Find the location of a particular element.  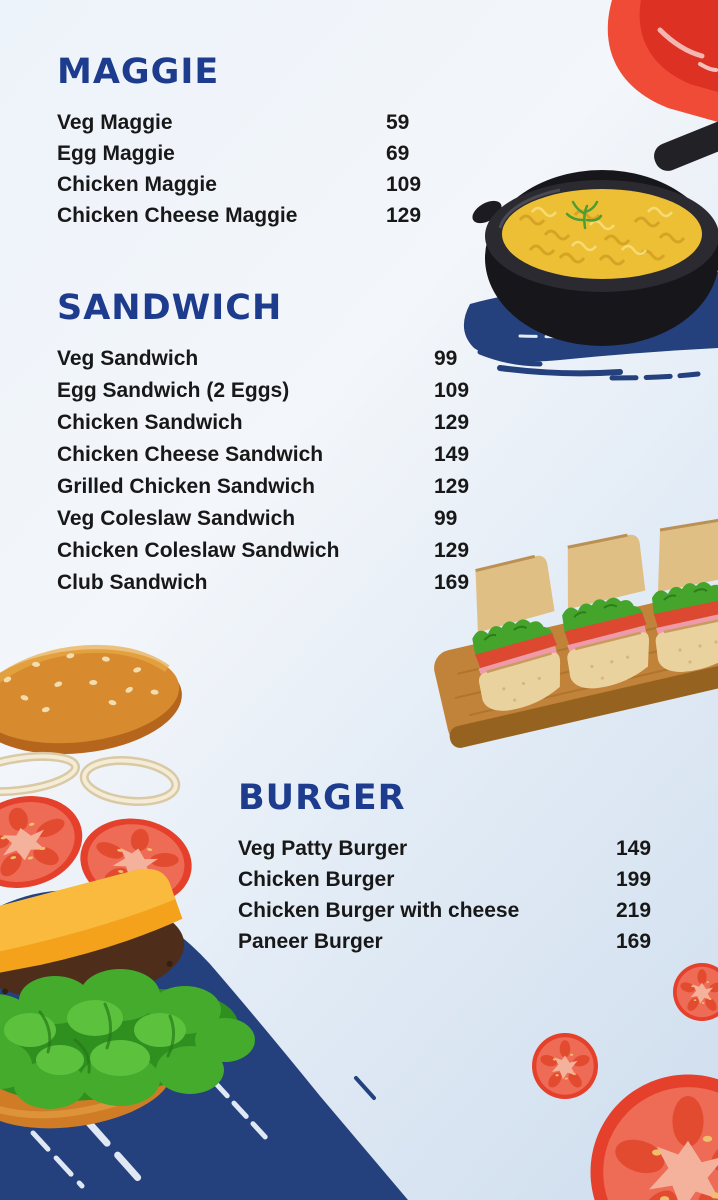

item-name: Egg Sandwich (2 Eggs) is located at coordinates (173, 390).